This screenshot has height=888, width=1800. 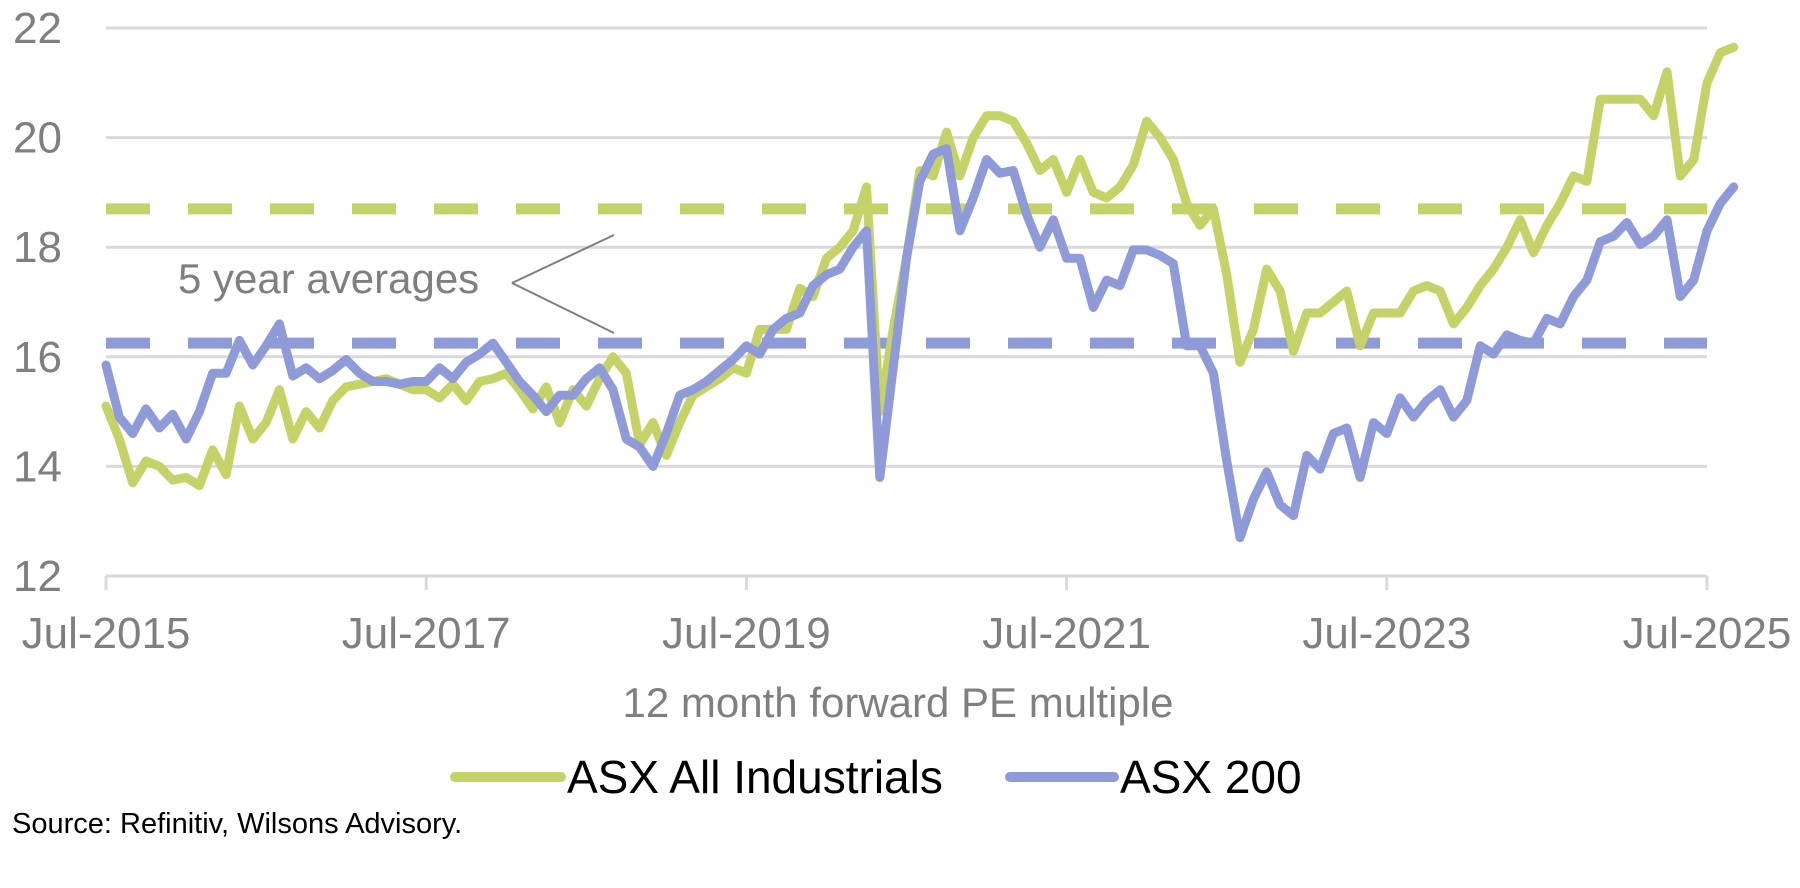 I want to click on y-tick-label: 14, so click(x=37, y=466).